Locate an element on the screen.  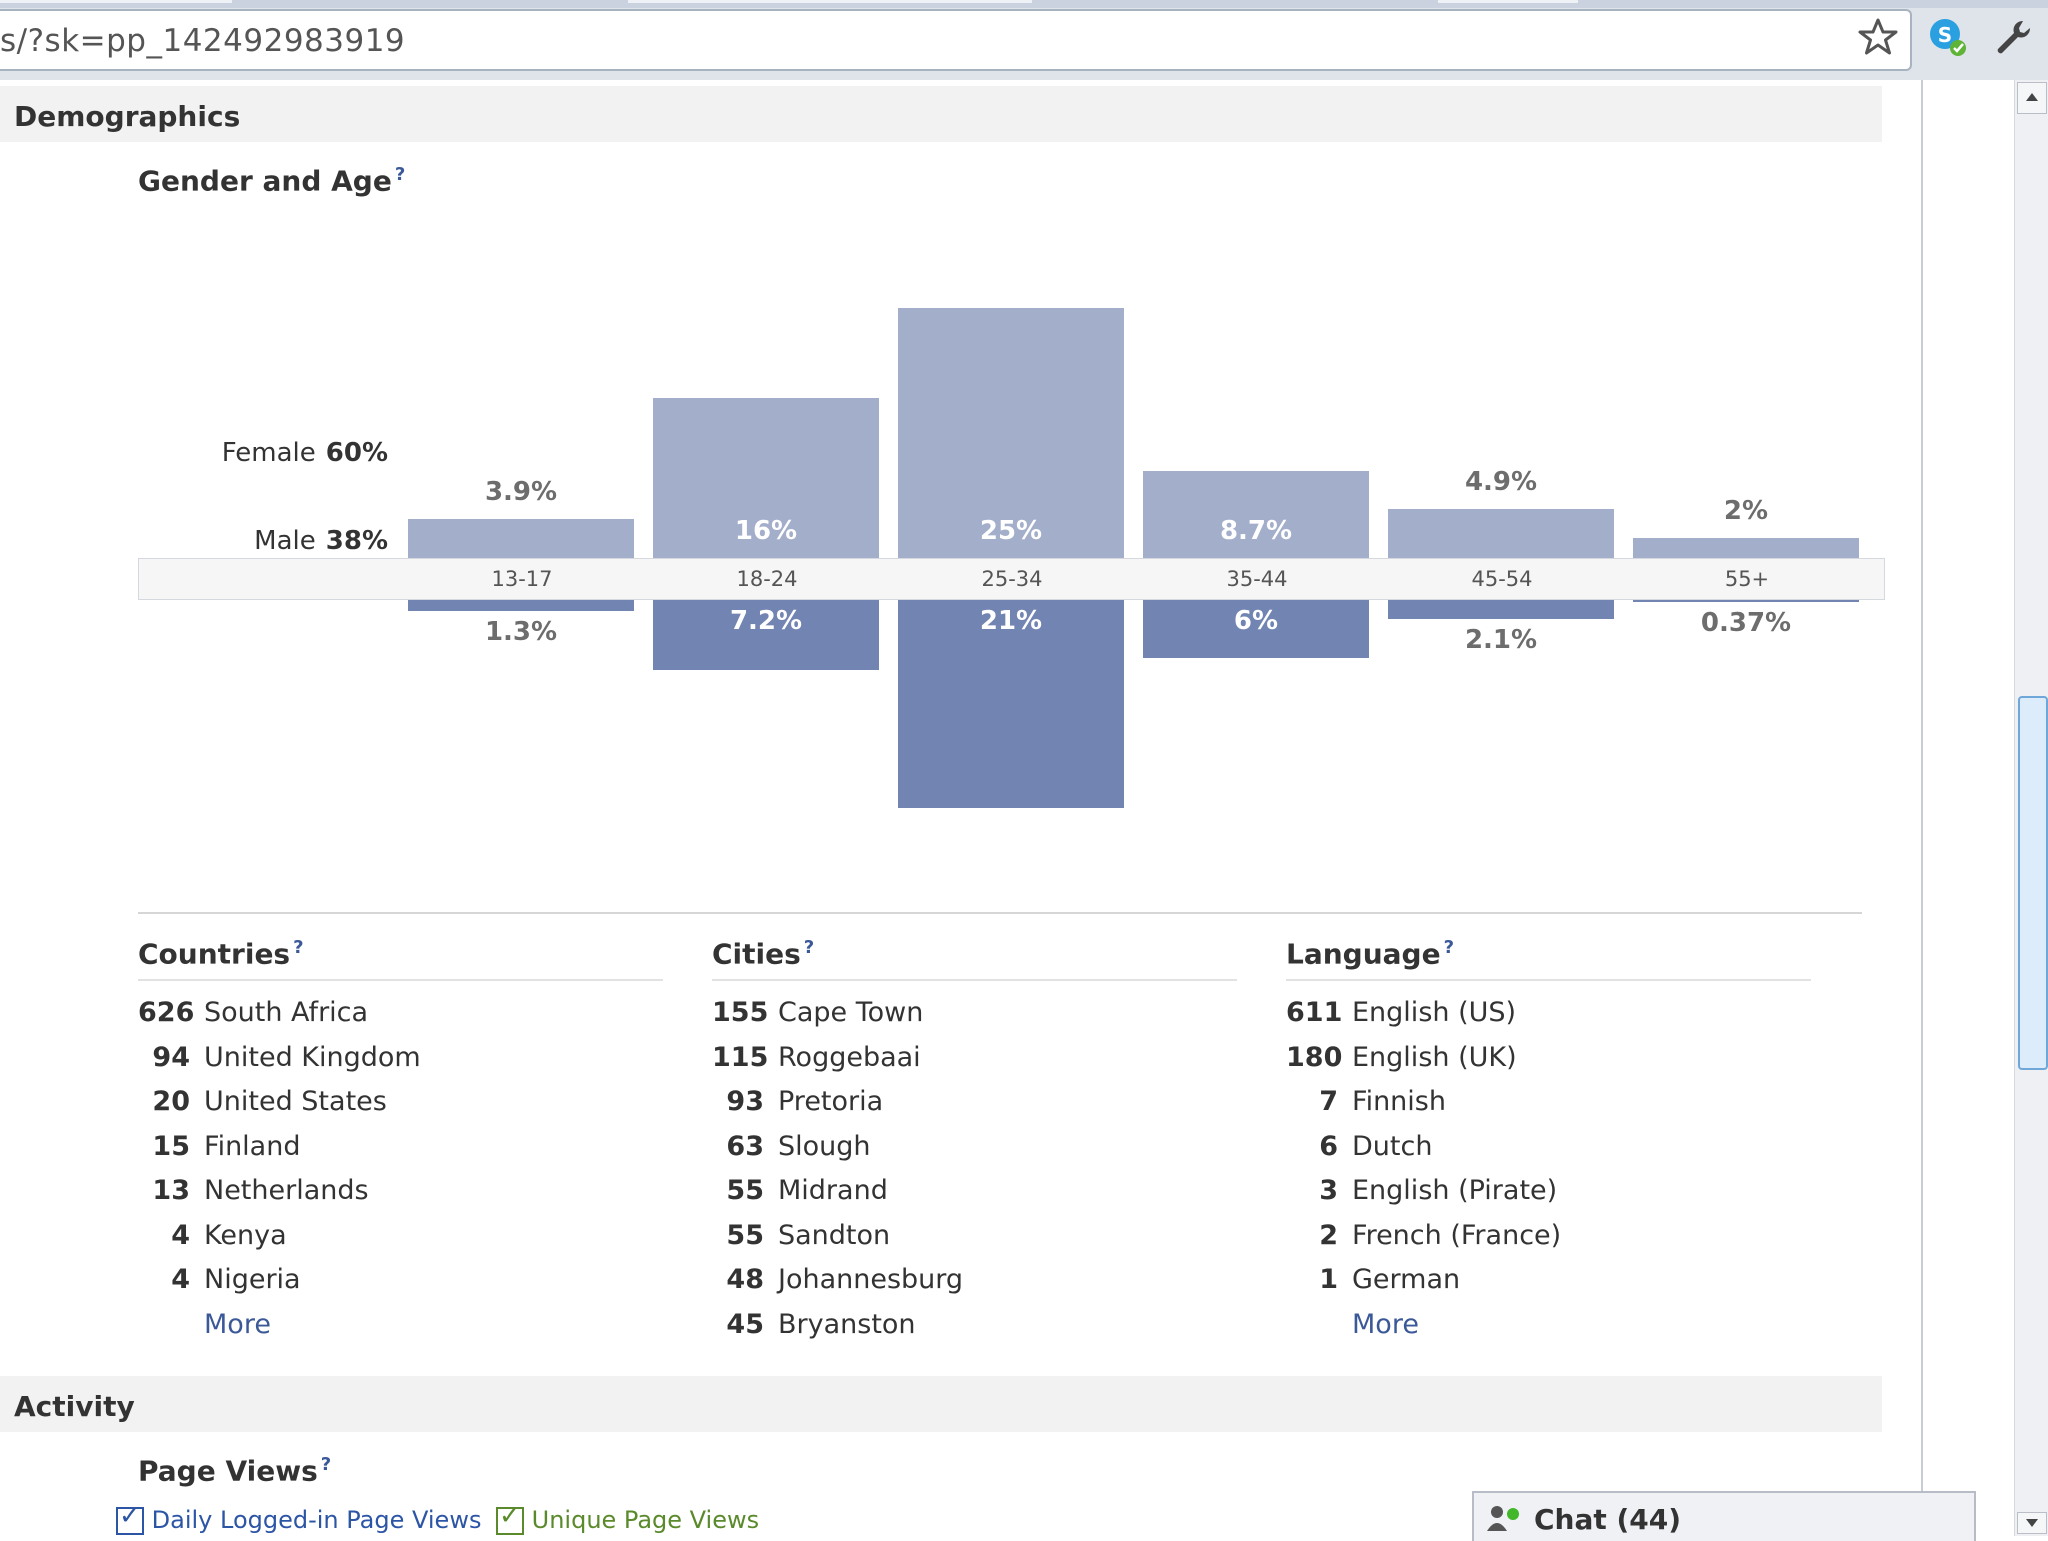
legend-unique-page-views: Unique Page Views is located at coordinates (628, 1518).